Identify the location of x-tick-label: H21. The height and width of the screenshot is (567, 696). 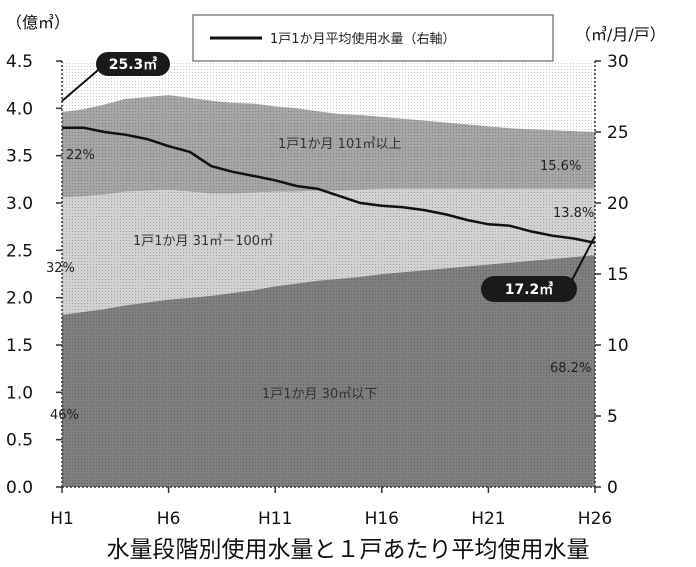
(488, 519).